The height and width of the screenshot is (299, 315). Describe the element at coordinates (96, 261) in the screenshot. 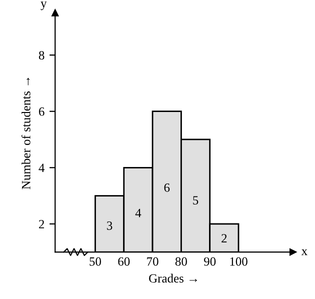

I see `x-tick-label: 50` at that location.